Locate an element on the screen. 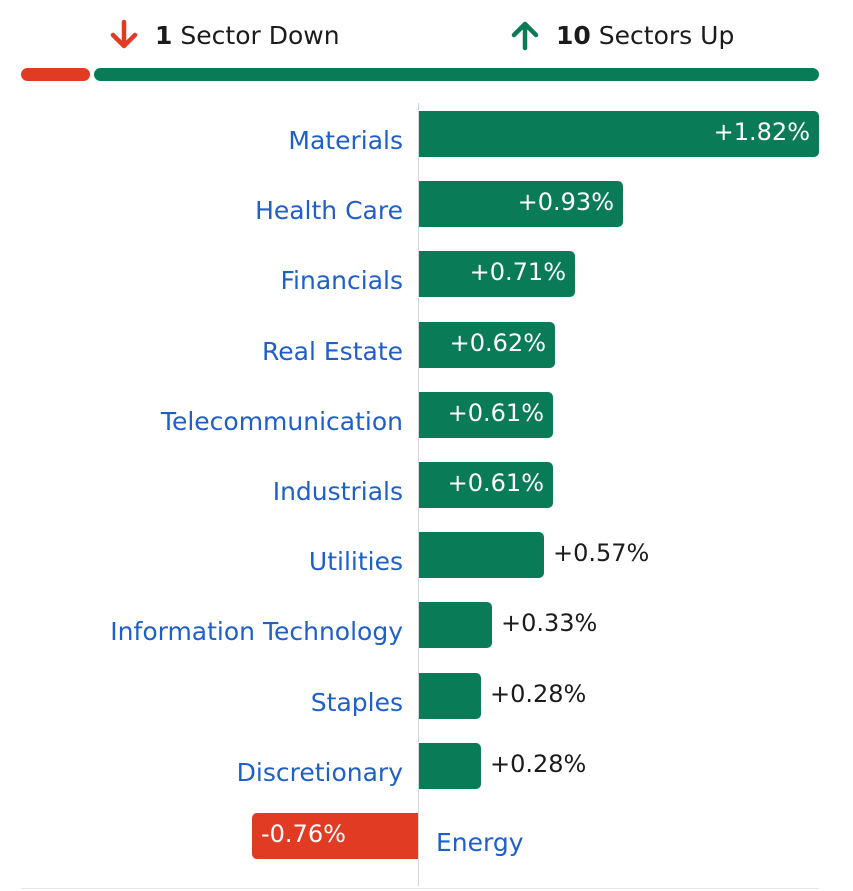 The width and height of the screenshot is (853, 891). sectors-up-label: Sectors Up is located at coordinates (666, 35).